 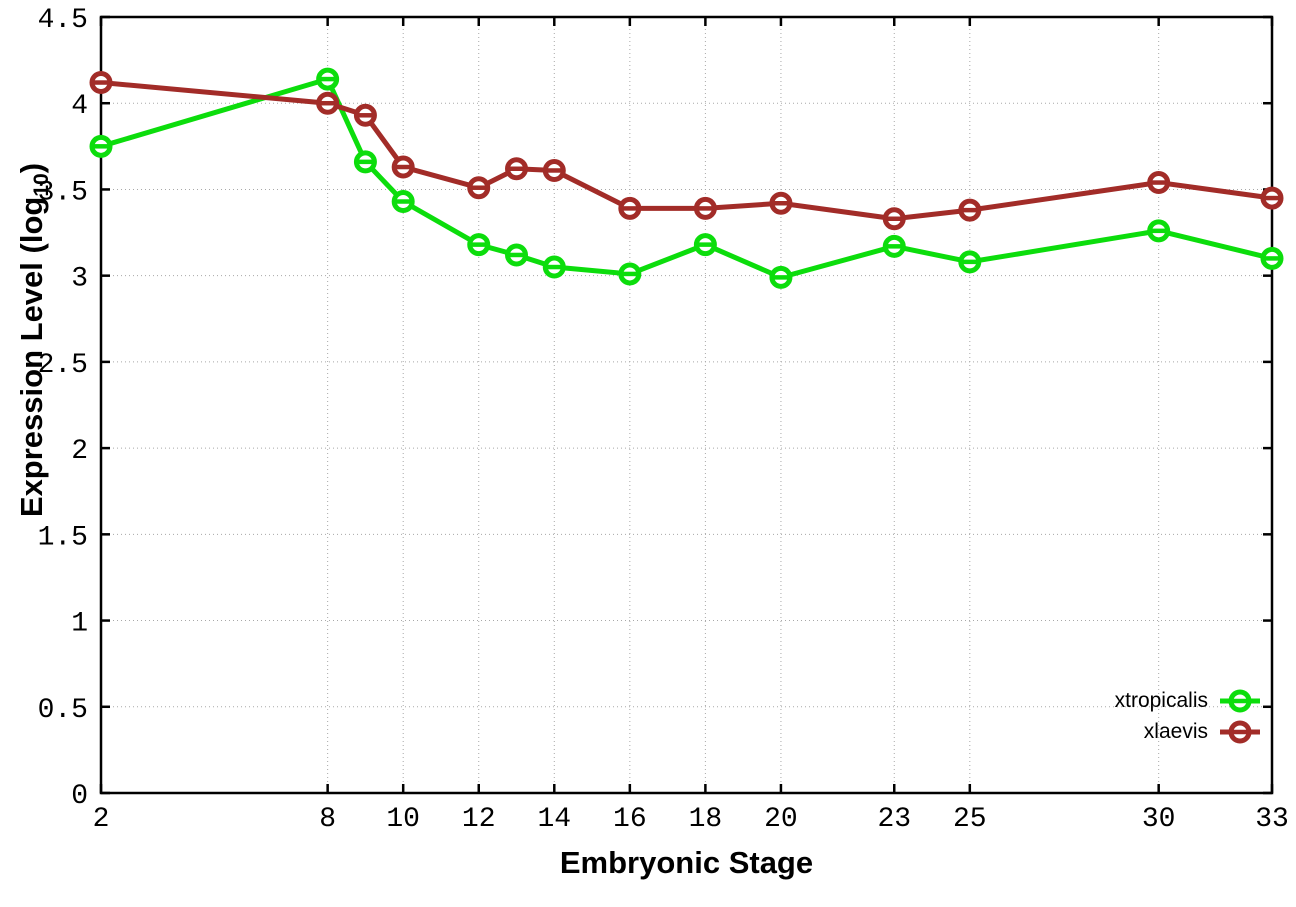 I want to click on x-tick-label: 8, so click(x=327, y=819).